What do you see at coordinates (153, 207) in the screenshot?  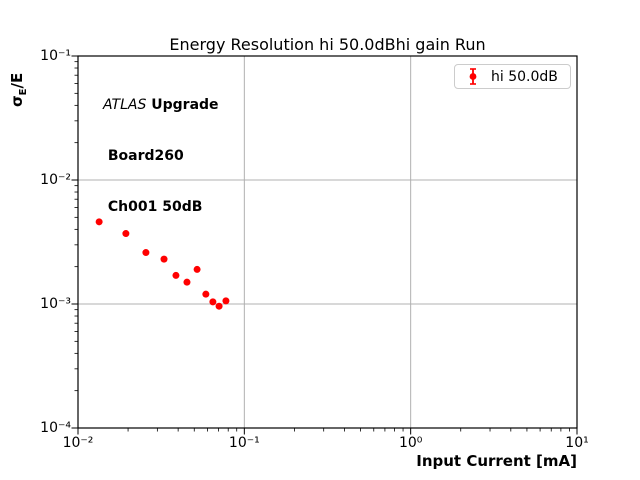 I see `annotation-line-3: Ch001 50dB` at bounding box center [153, 207].